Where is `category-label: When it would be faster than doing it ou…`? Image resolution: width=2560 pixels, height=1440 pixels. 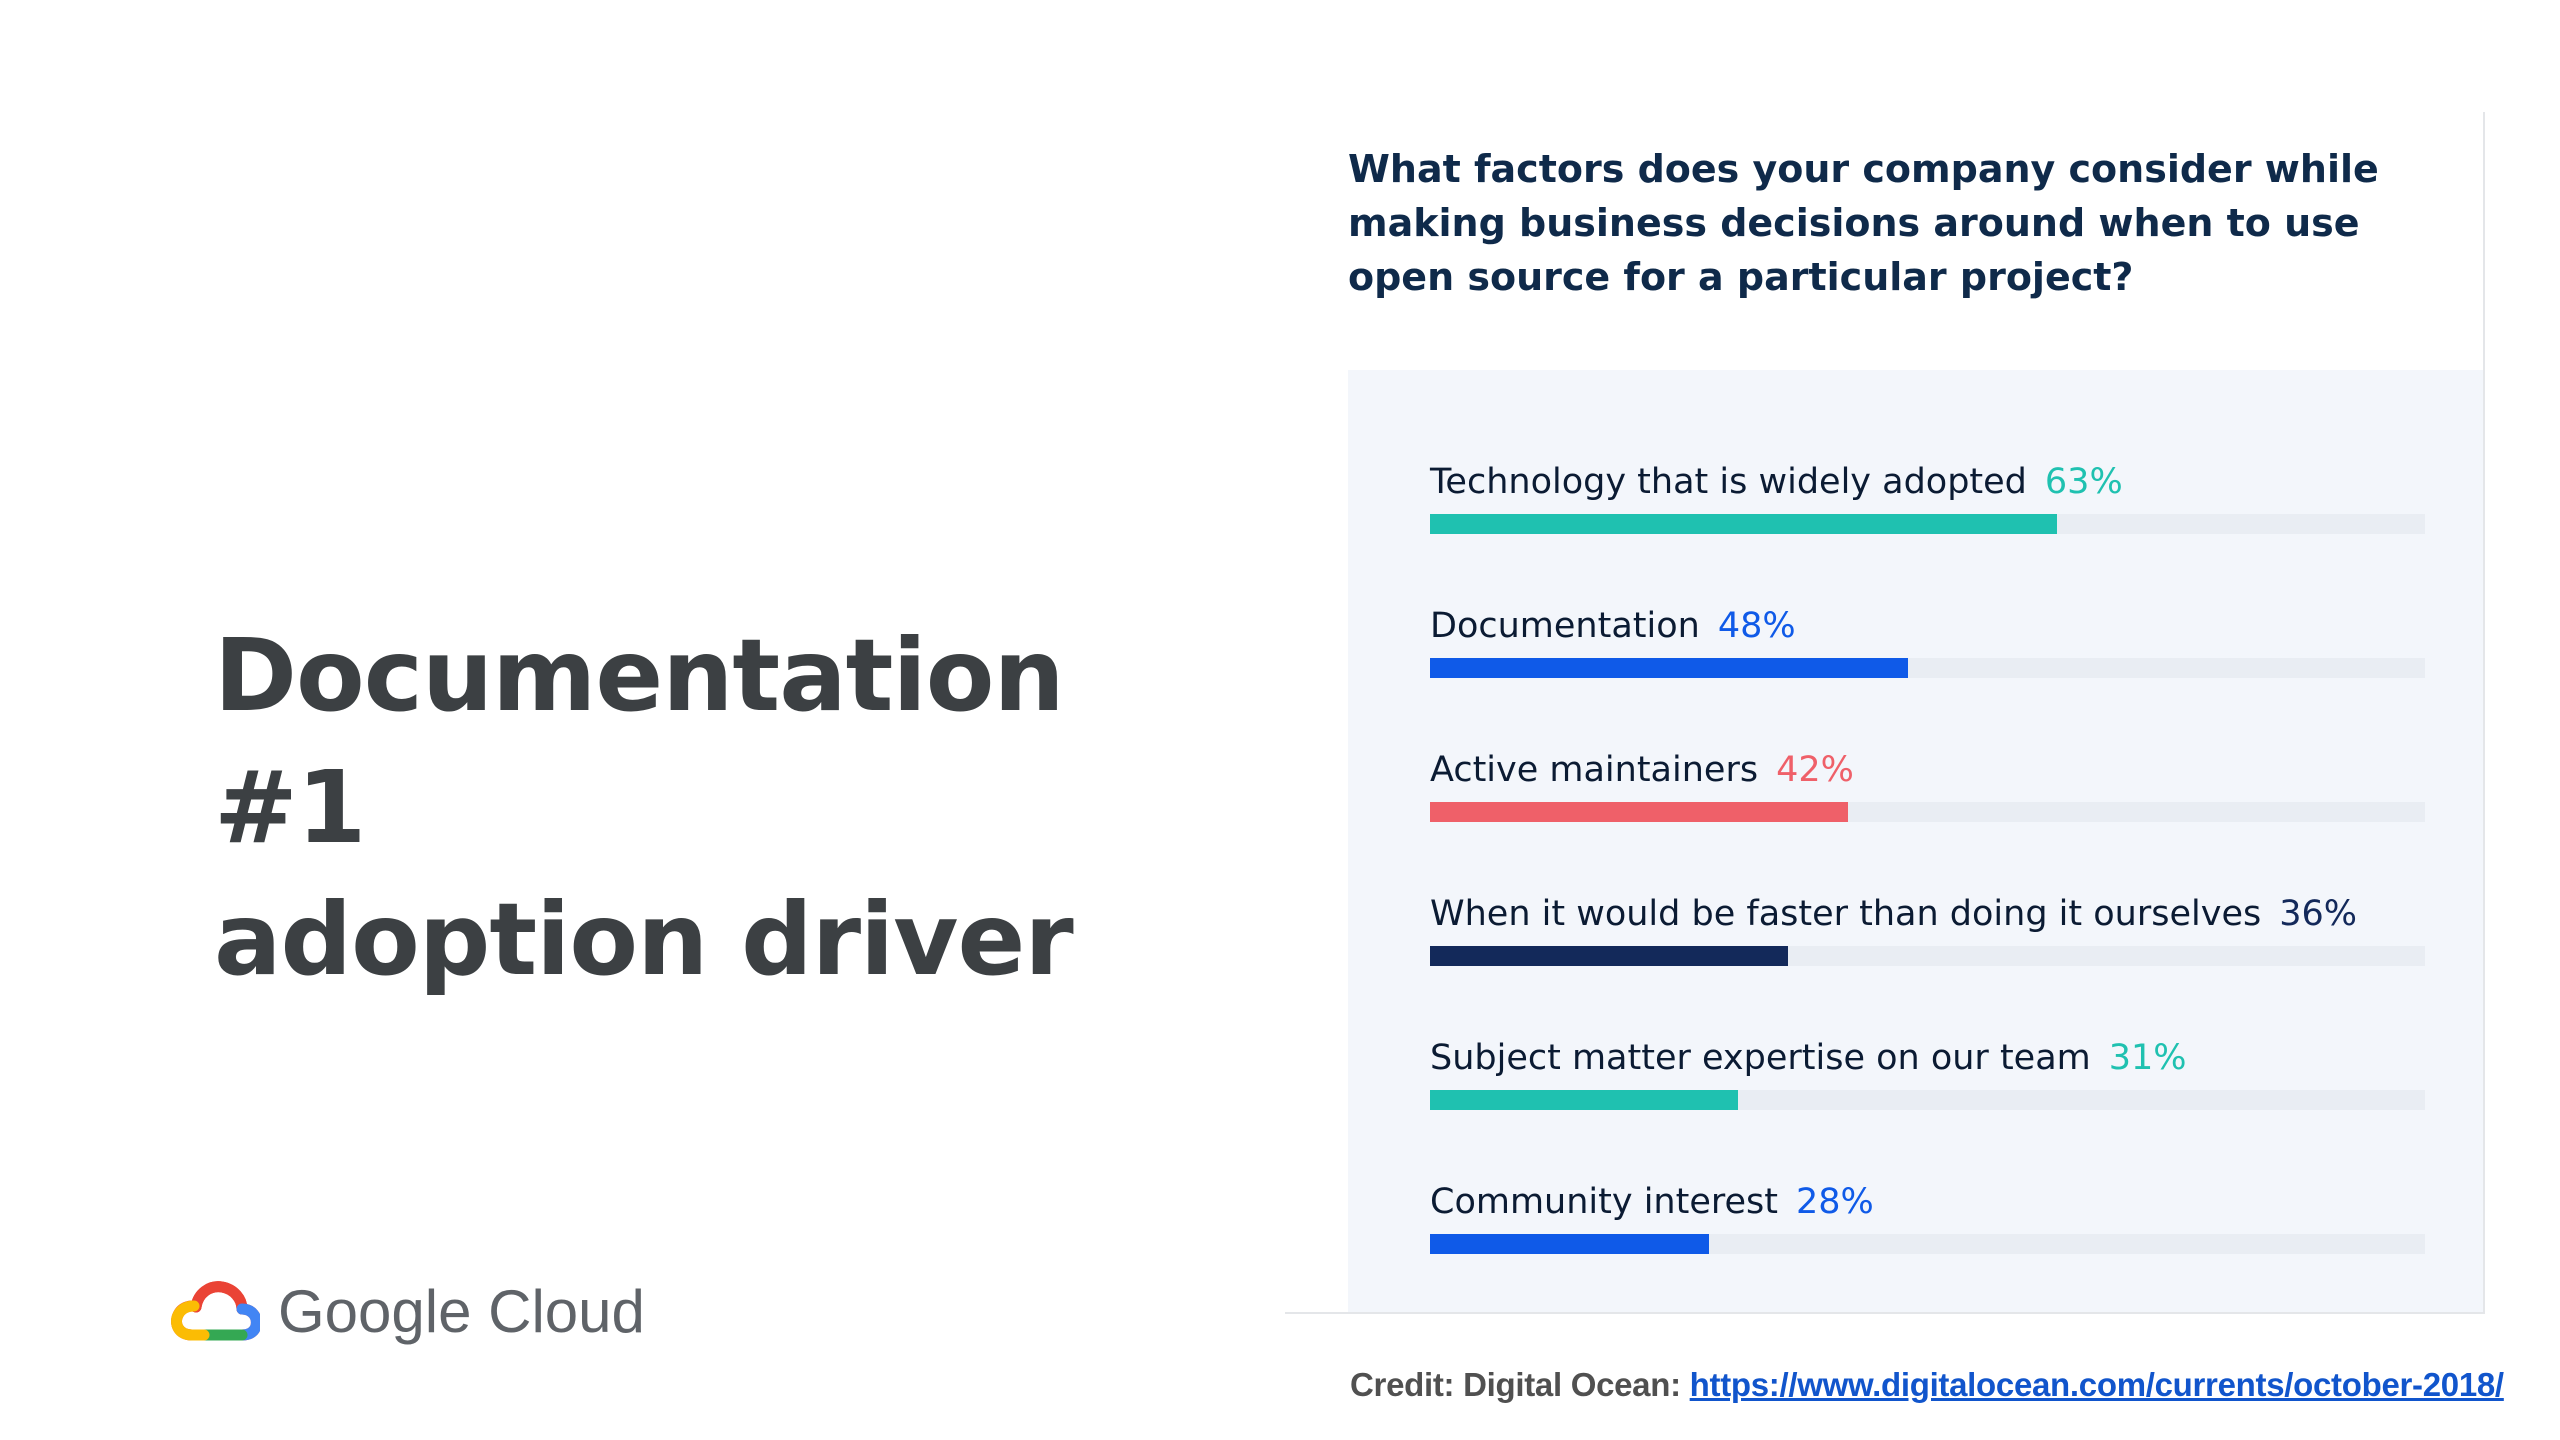
category-label: When it would be faster than doing it ou… is located at coordinates (1846, 914).